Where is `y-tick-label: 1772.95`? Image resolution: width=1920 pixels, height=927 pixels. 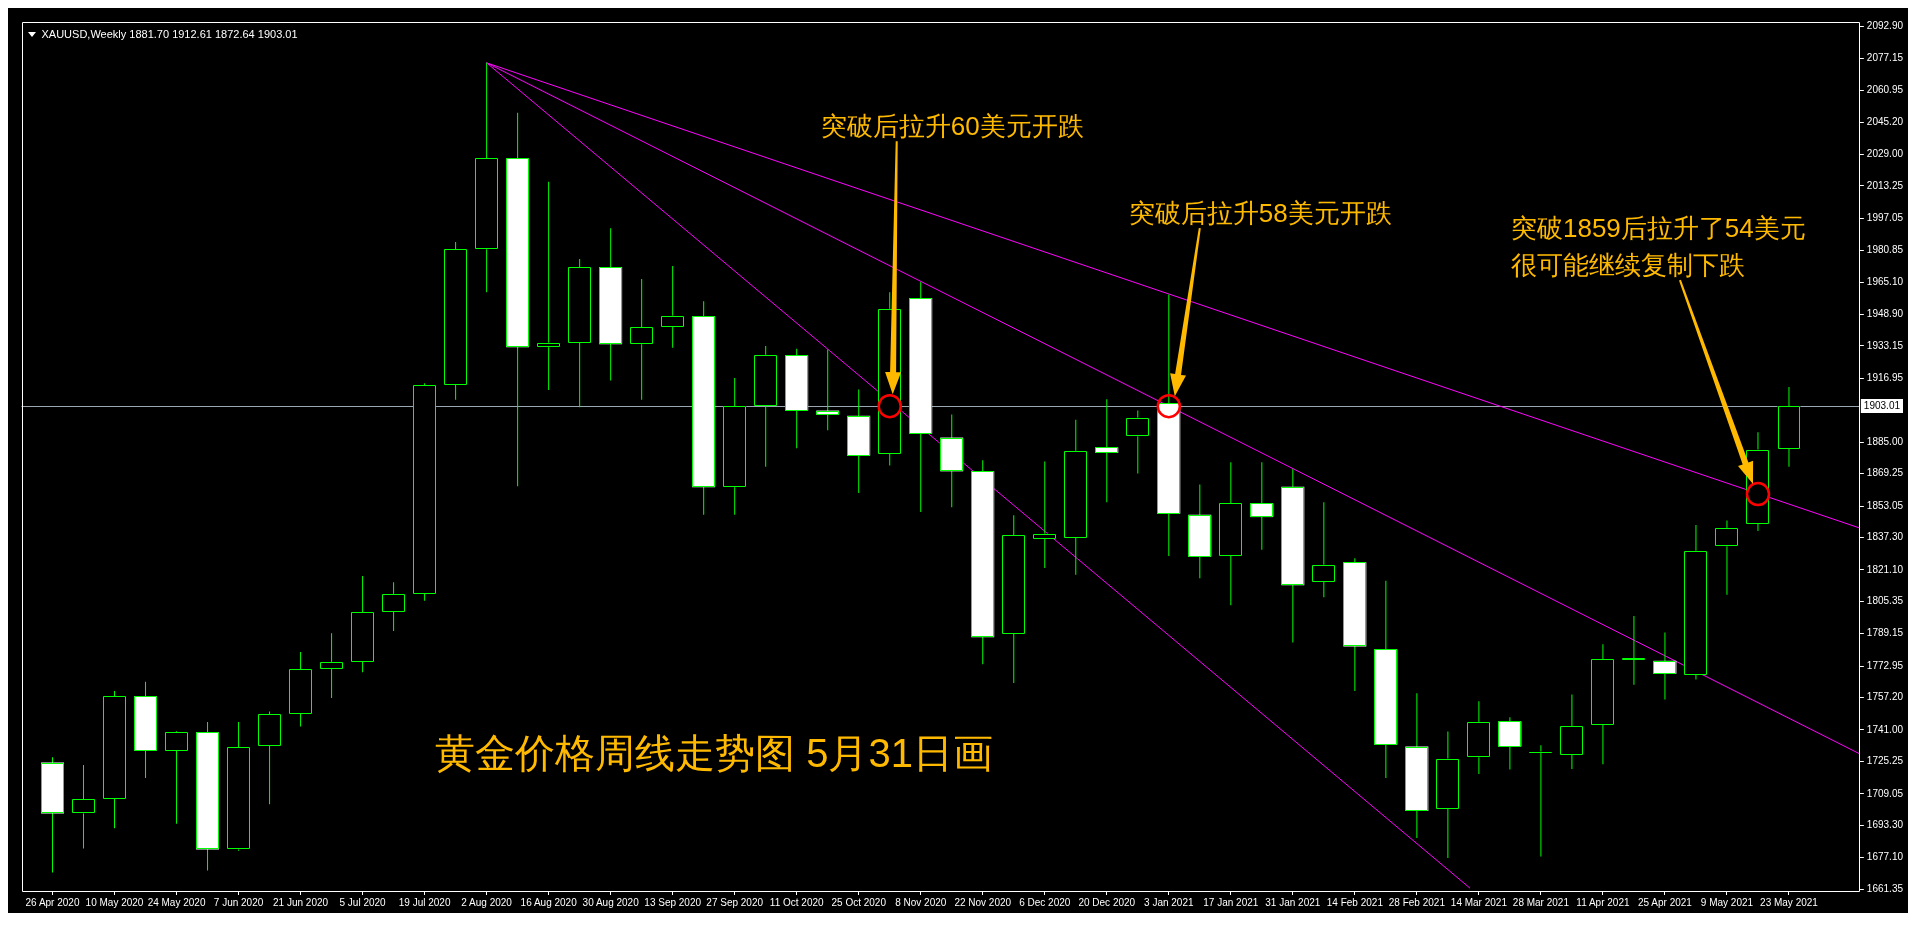
y-tick-label: 1772.95 is located at coordinates (1885, 665).